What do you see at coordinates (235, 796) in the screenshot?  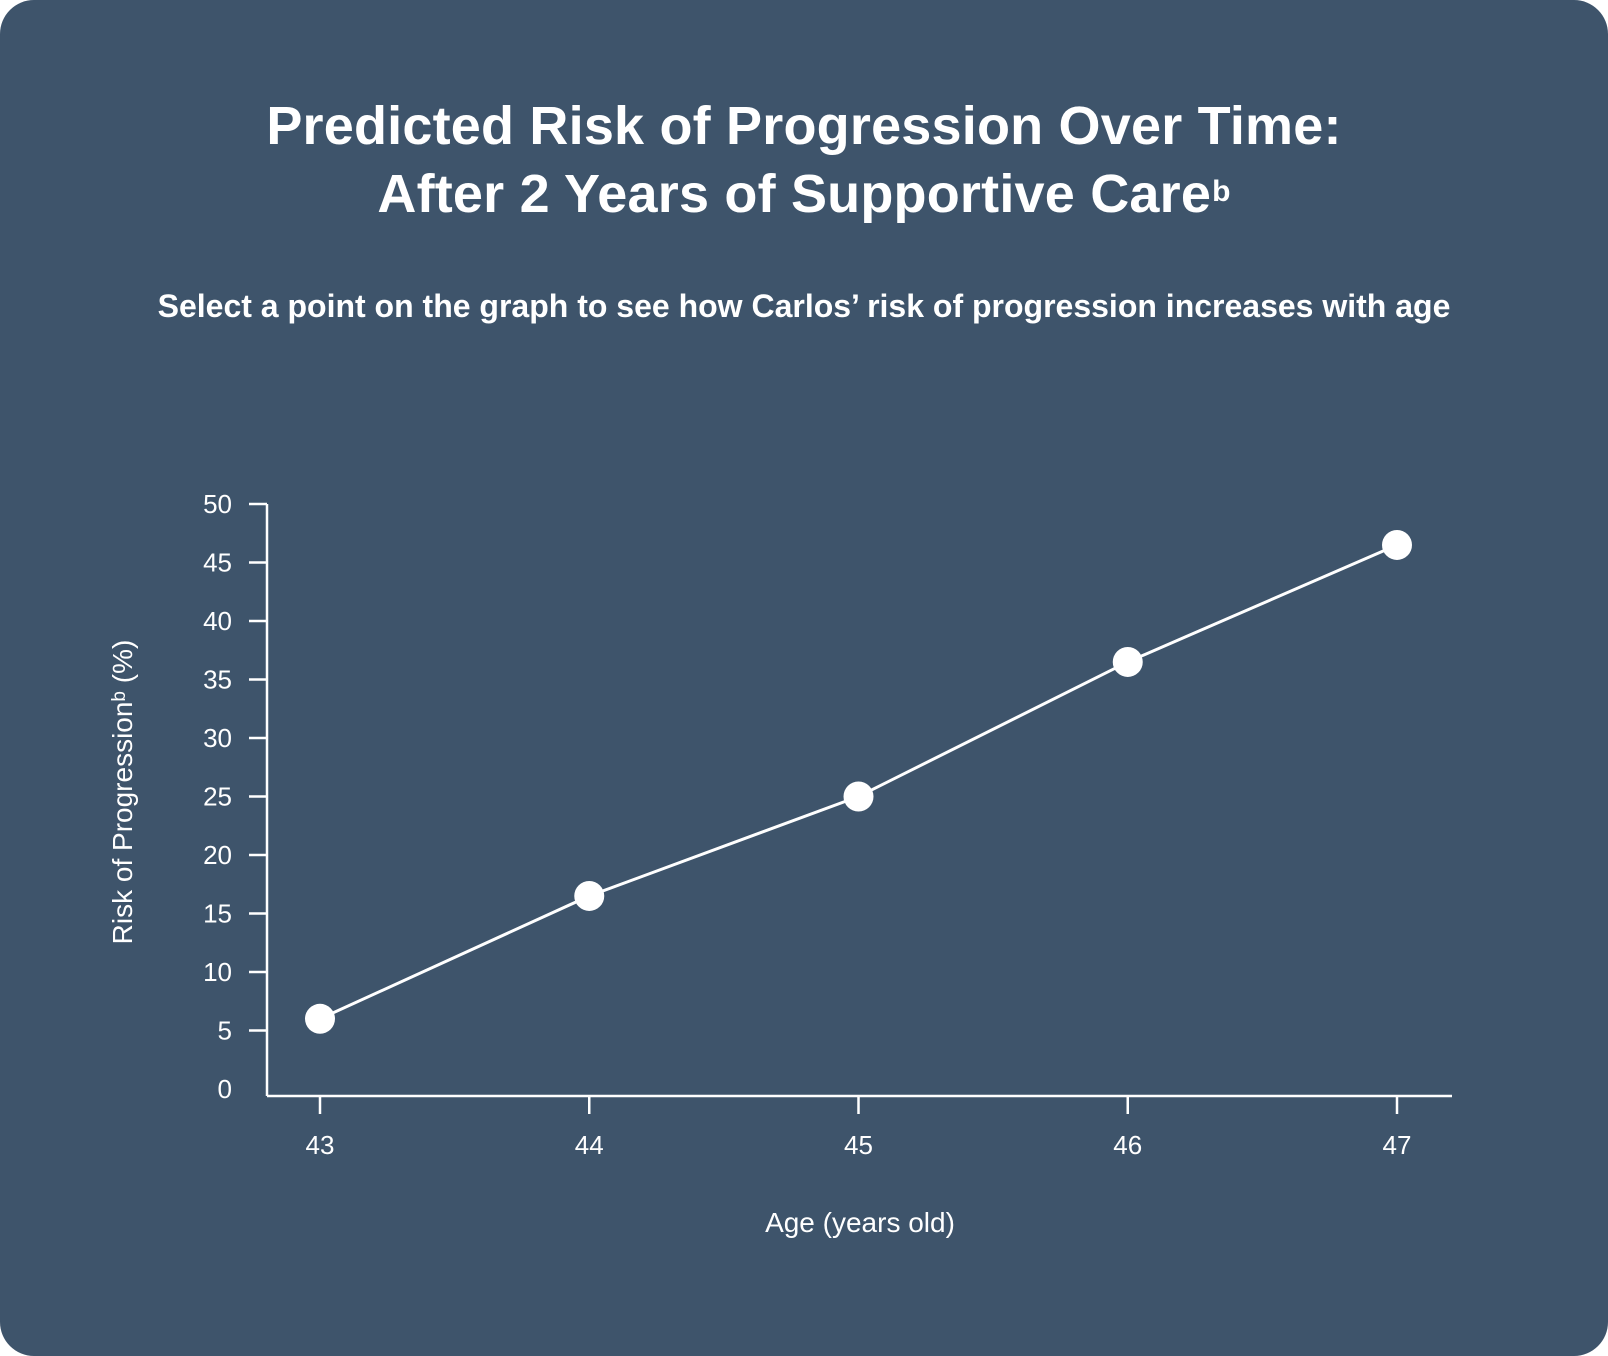 I see `y-axis-ticks: 0 5 10 15 20 25 30 35 40 45 50` at bounding box center [235, 796].